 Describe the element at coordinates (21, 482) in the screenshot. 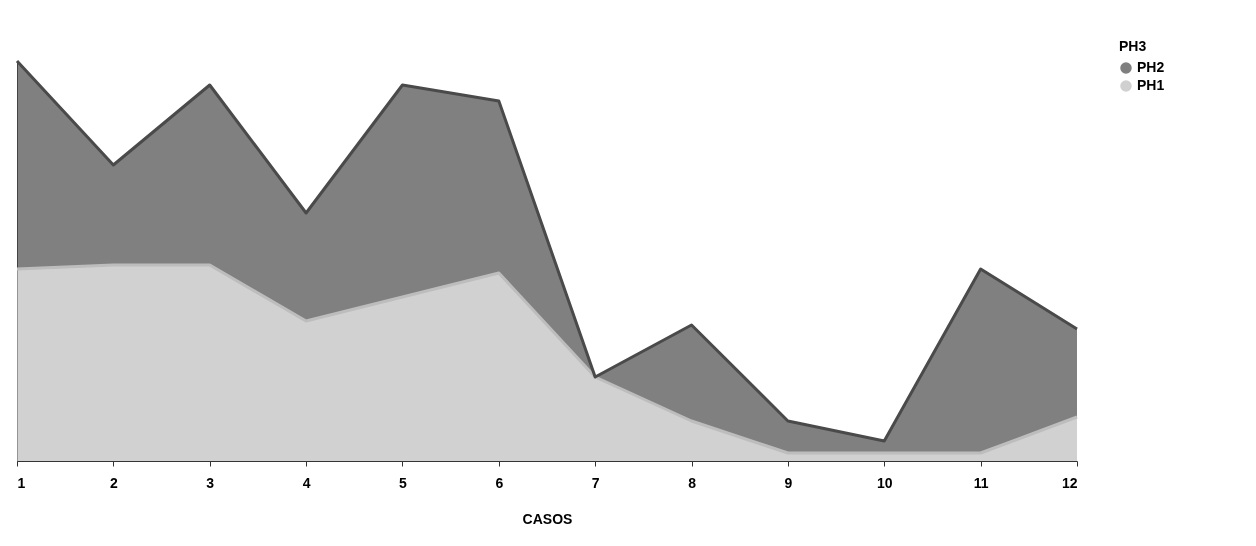

I see `x-tick-label: 1` at that location.